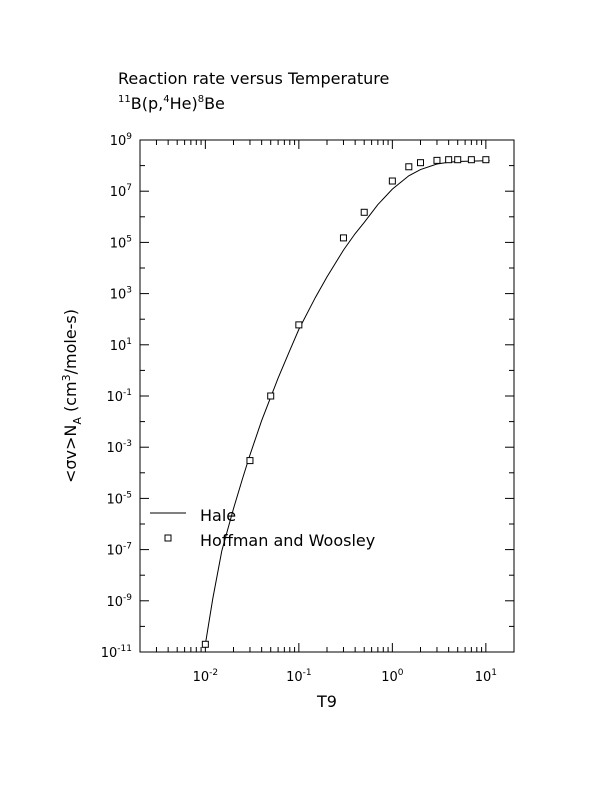 This screenshot has height=792, width=612. What do you see at coordinates (326, 701) in the screenshot?
I see `x-axis-title: T9` at bounding box center [326, 701].